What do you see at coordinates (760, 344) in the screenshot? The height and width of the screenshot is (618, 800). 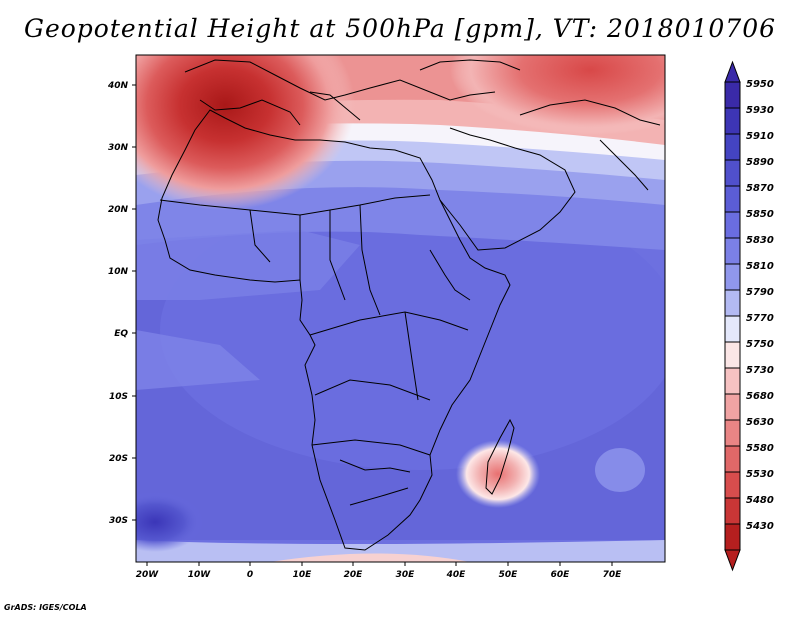 I see `colorbar-label: 5750` at bounding box center [760, 344].